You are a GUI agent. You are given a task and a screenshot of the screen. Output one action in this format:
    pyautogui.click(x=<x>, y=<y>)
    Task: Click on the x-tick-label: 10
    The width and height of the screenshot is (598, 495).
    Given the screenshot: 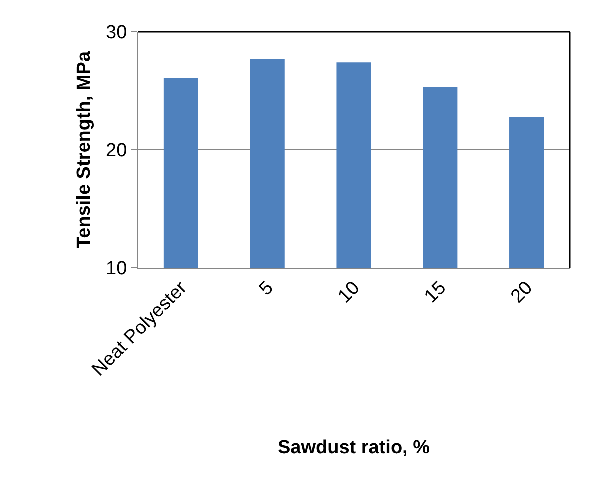 What is the action you would take?
    pyautogui.click(x=349, y=293)
    